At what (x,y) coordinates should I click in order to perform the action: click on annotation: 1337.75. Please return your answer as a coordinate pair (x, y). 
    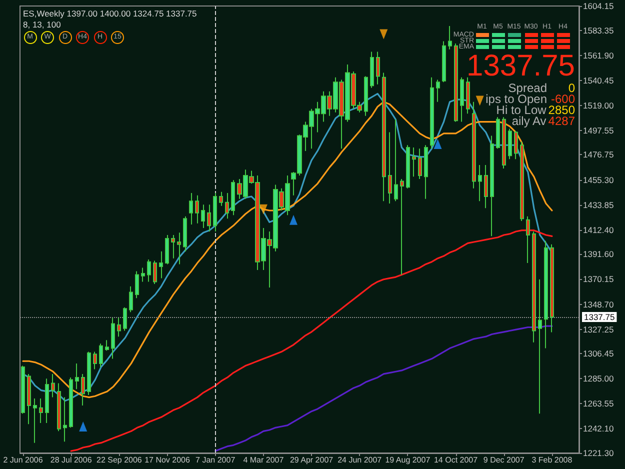
    Looking at the image, I should click on (520, 66).